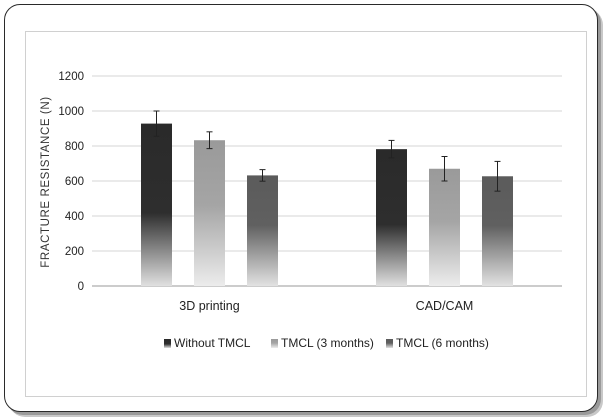 The width and height of the screenshot is (604, 420). What do you see at coordinates (71, 112) in the screenshot?
I see `y-tick-label: 1000` at bounding box center [71, 112].